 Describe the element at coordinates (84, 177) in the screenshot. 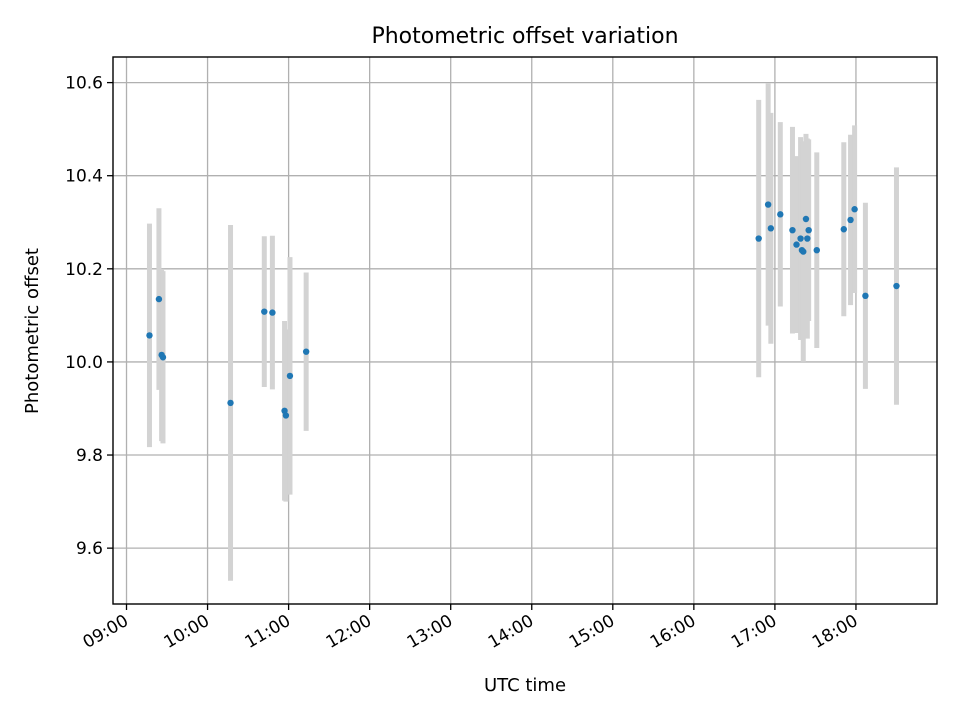

I see `y-tick-label: 10.4` at that location.